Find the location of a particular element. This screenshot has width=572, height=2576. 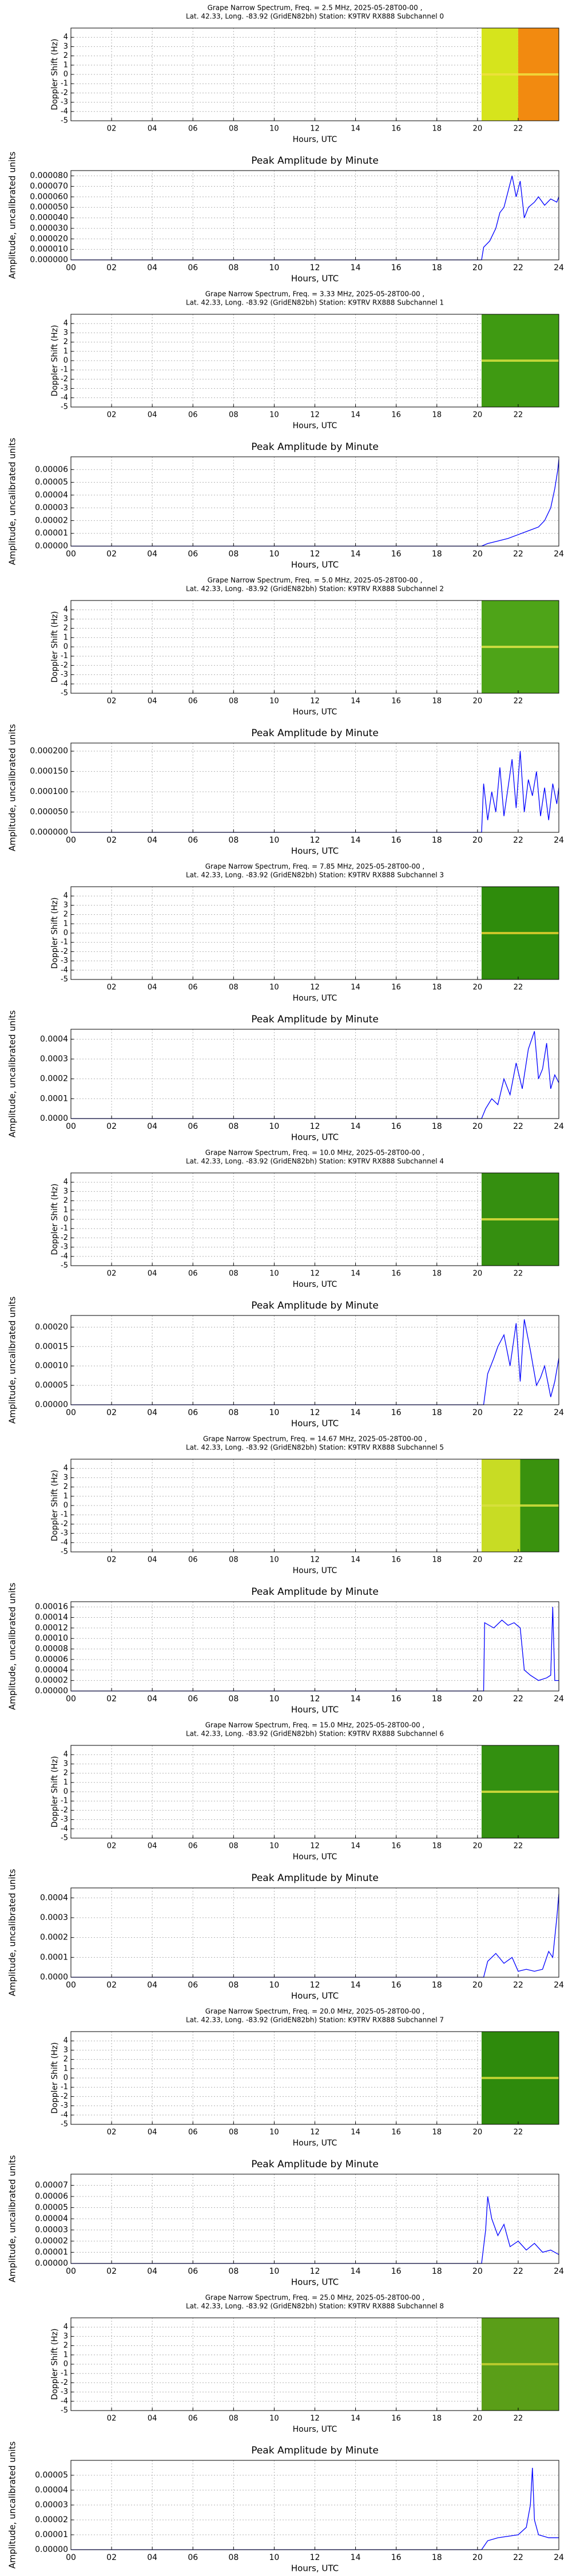

y-tick-label: 0.000080 is located at coordinates (49, 175).